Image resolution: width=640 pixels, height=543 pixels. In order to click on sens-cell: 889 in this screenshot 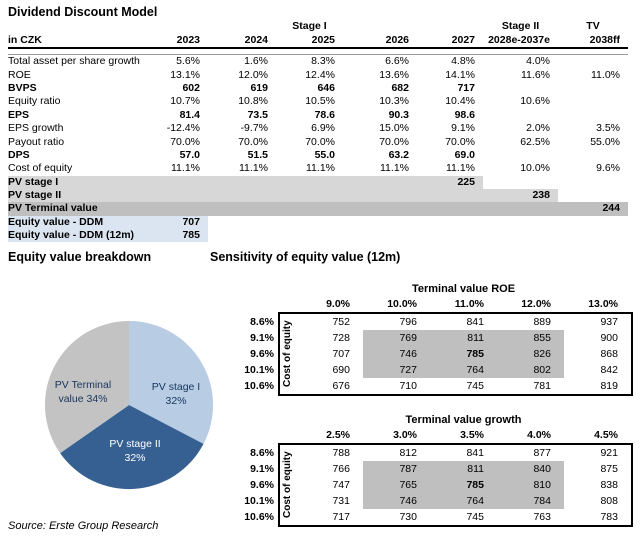, I will do `click(542, 322)`.